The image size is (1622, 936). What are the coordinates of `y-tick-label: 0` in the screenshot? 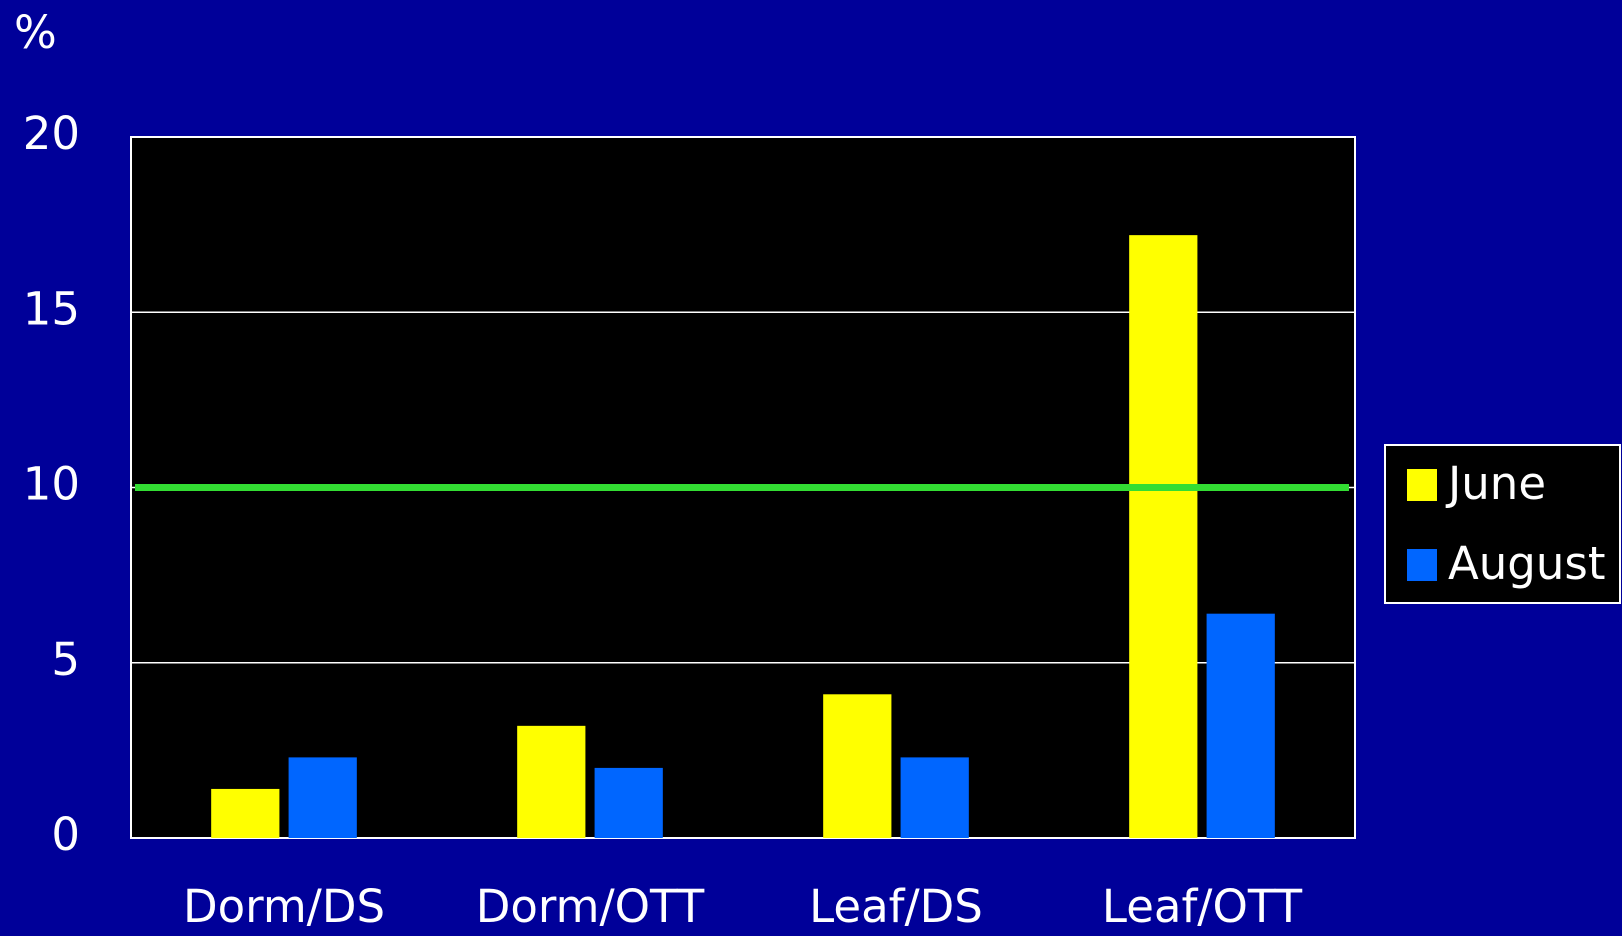 It's located at (65, 834).